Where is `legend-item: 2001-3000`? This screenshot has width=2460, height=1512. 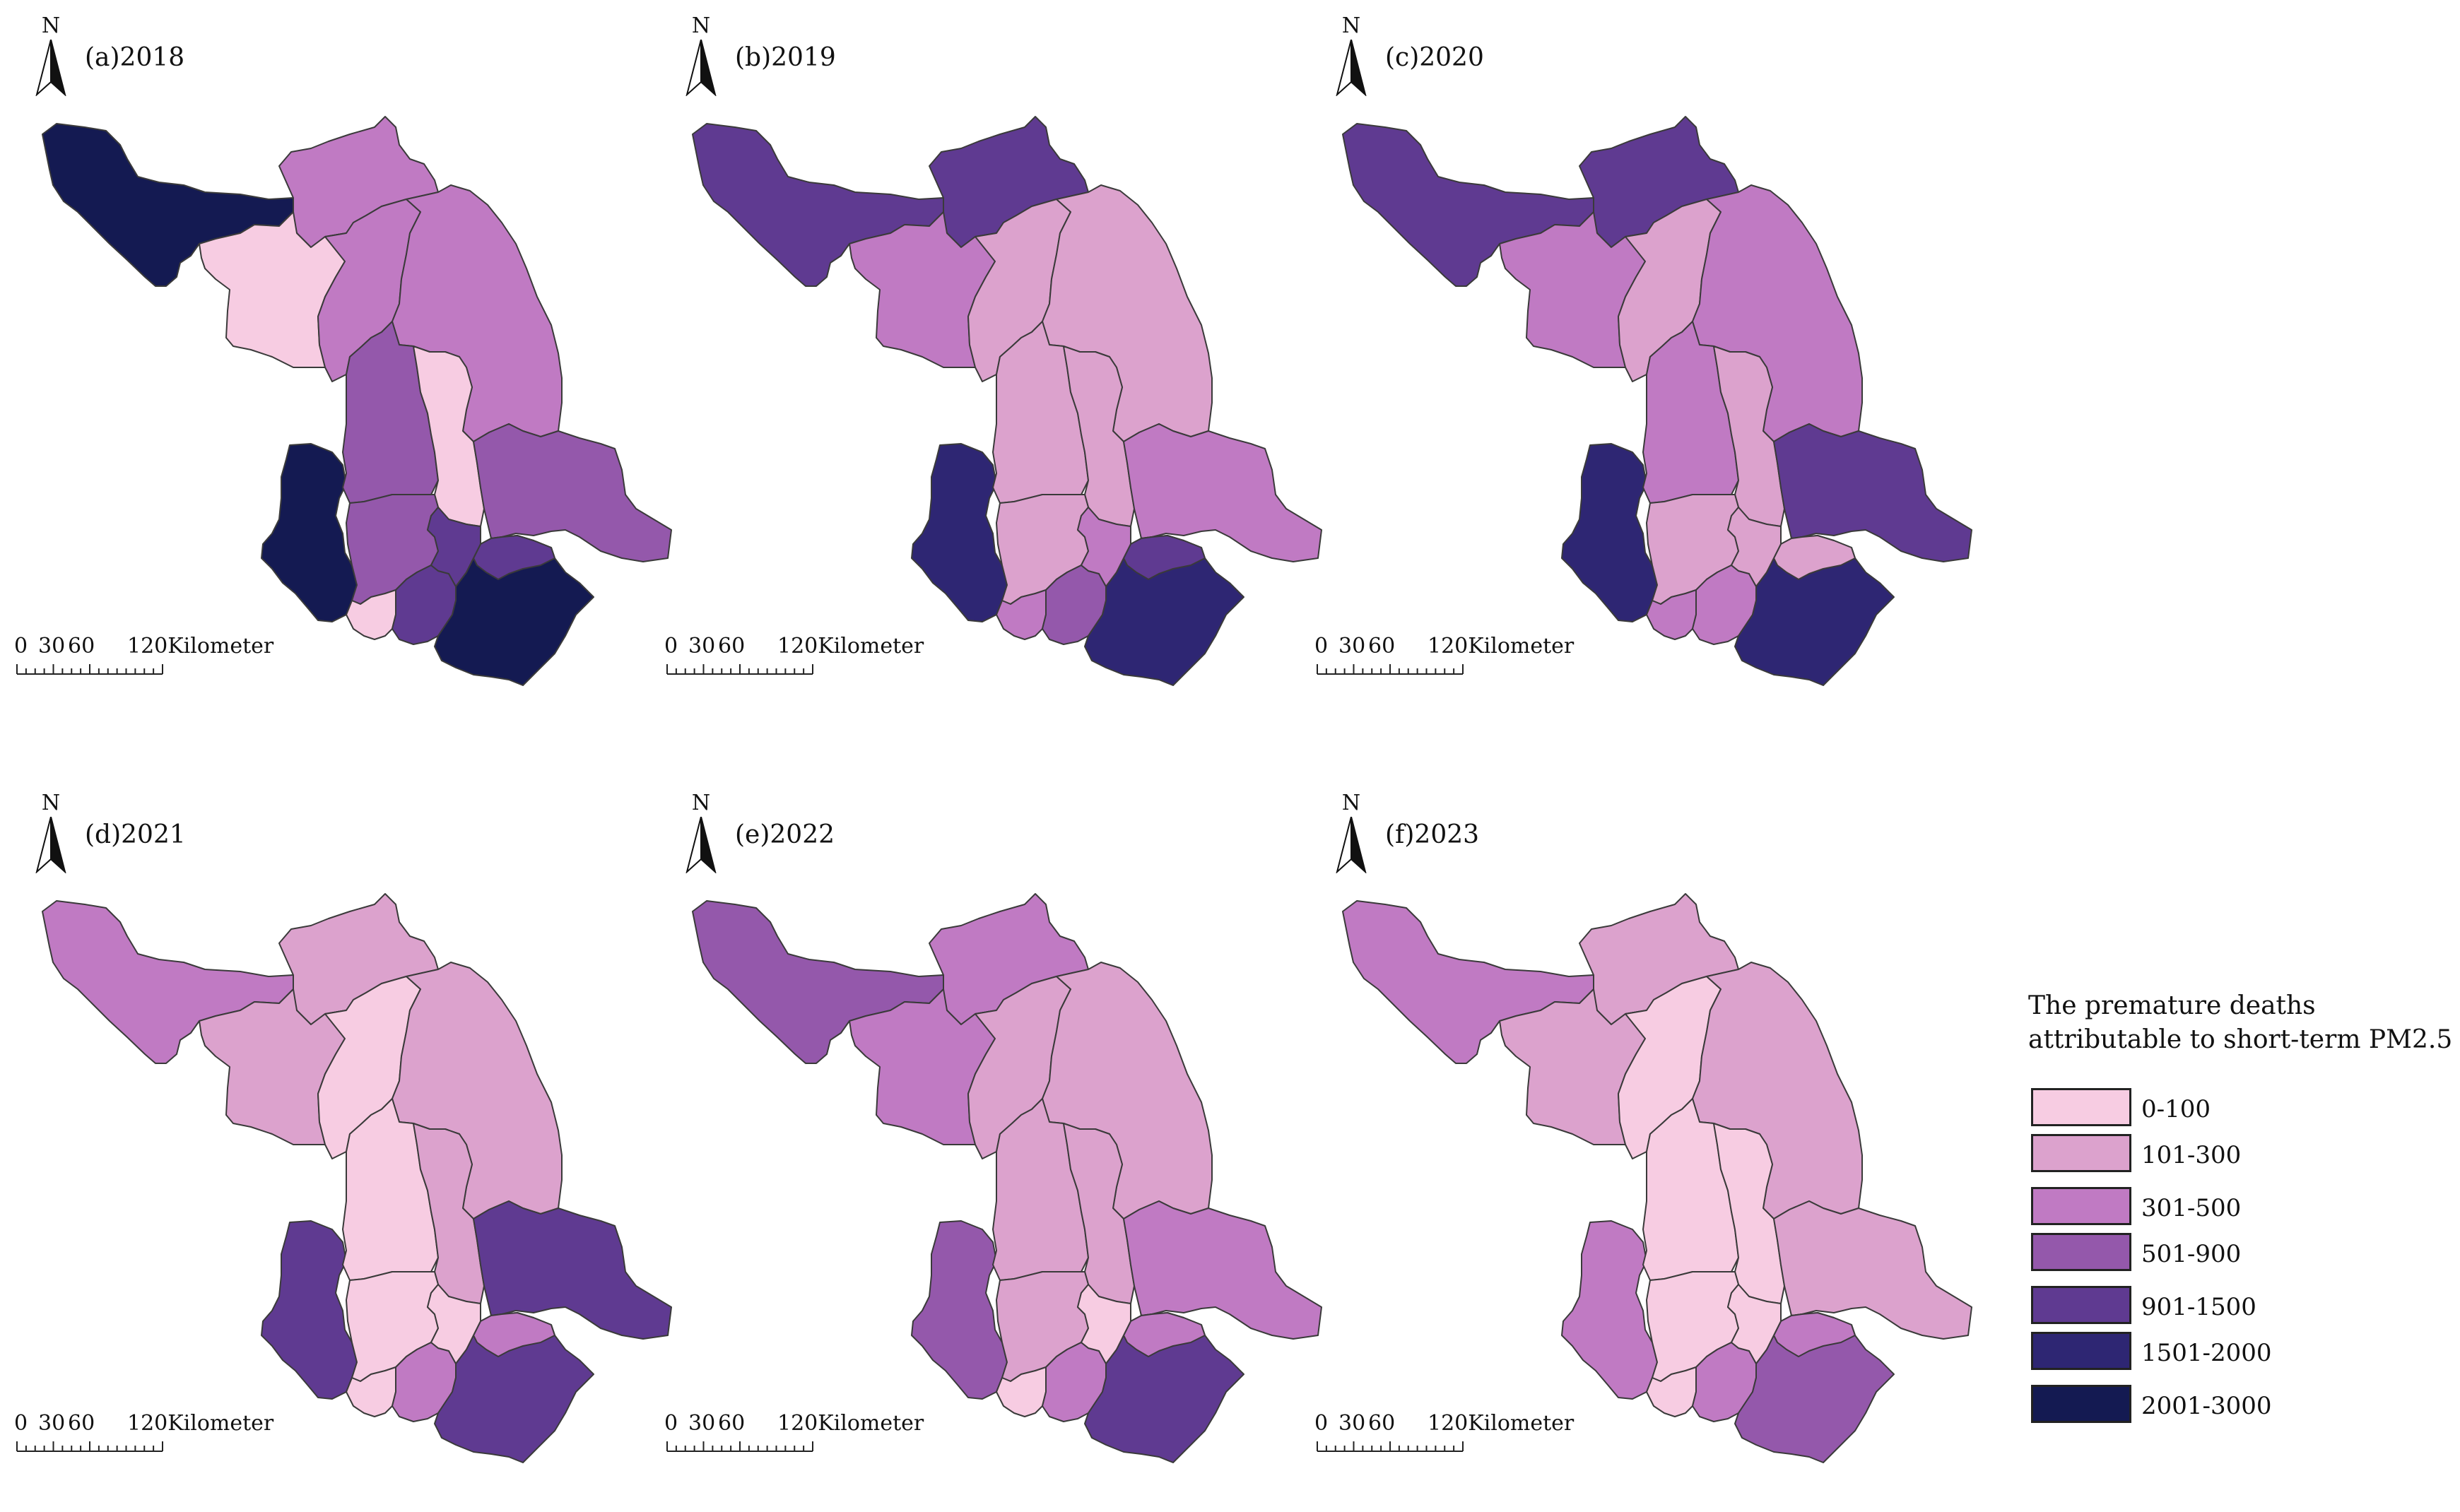 legend-item: 2001-3000 is located at coordinates (2243, 1406).